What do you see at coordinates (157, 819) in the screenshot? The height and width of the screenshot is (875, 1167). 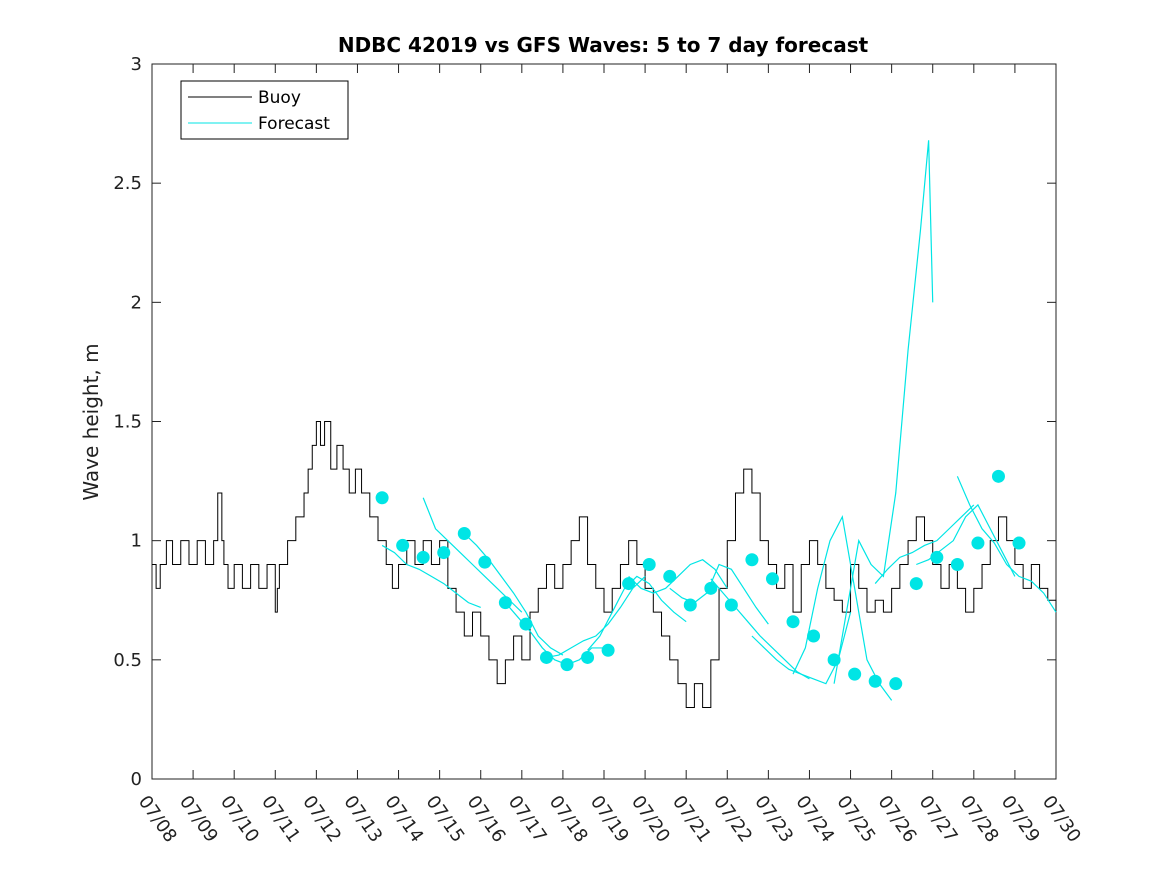 I see `x-tick-label: 07/08` at bounding box center [157, 819].